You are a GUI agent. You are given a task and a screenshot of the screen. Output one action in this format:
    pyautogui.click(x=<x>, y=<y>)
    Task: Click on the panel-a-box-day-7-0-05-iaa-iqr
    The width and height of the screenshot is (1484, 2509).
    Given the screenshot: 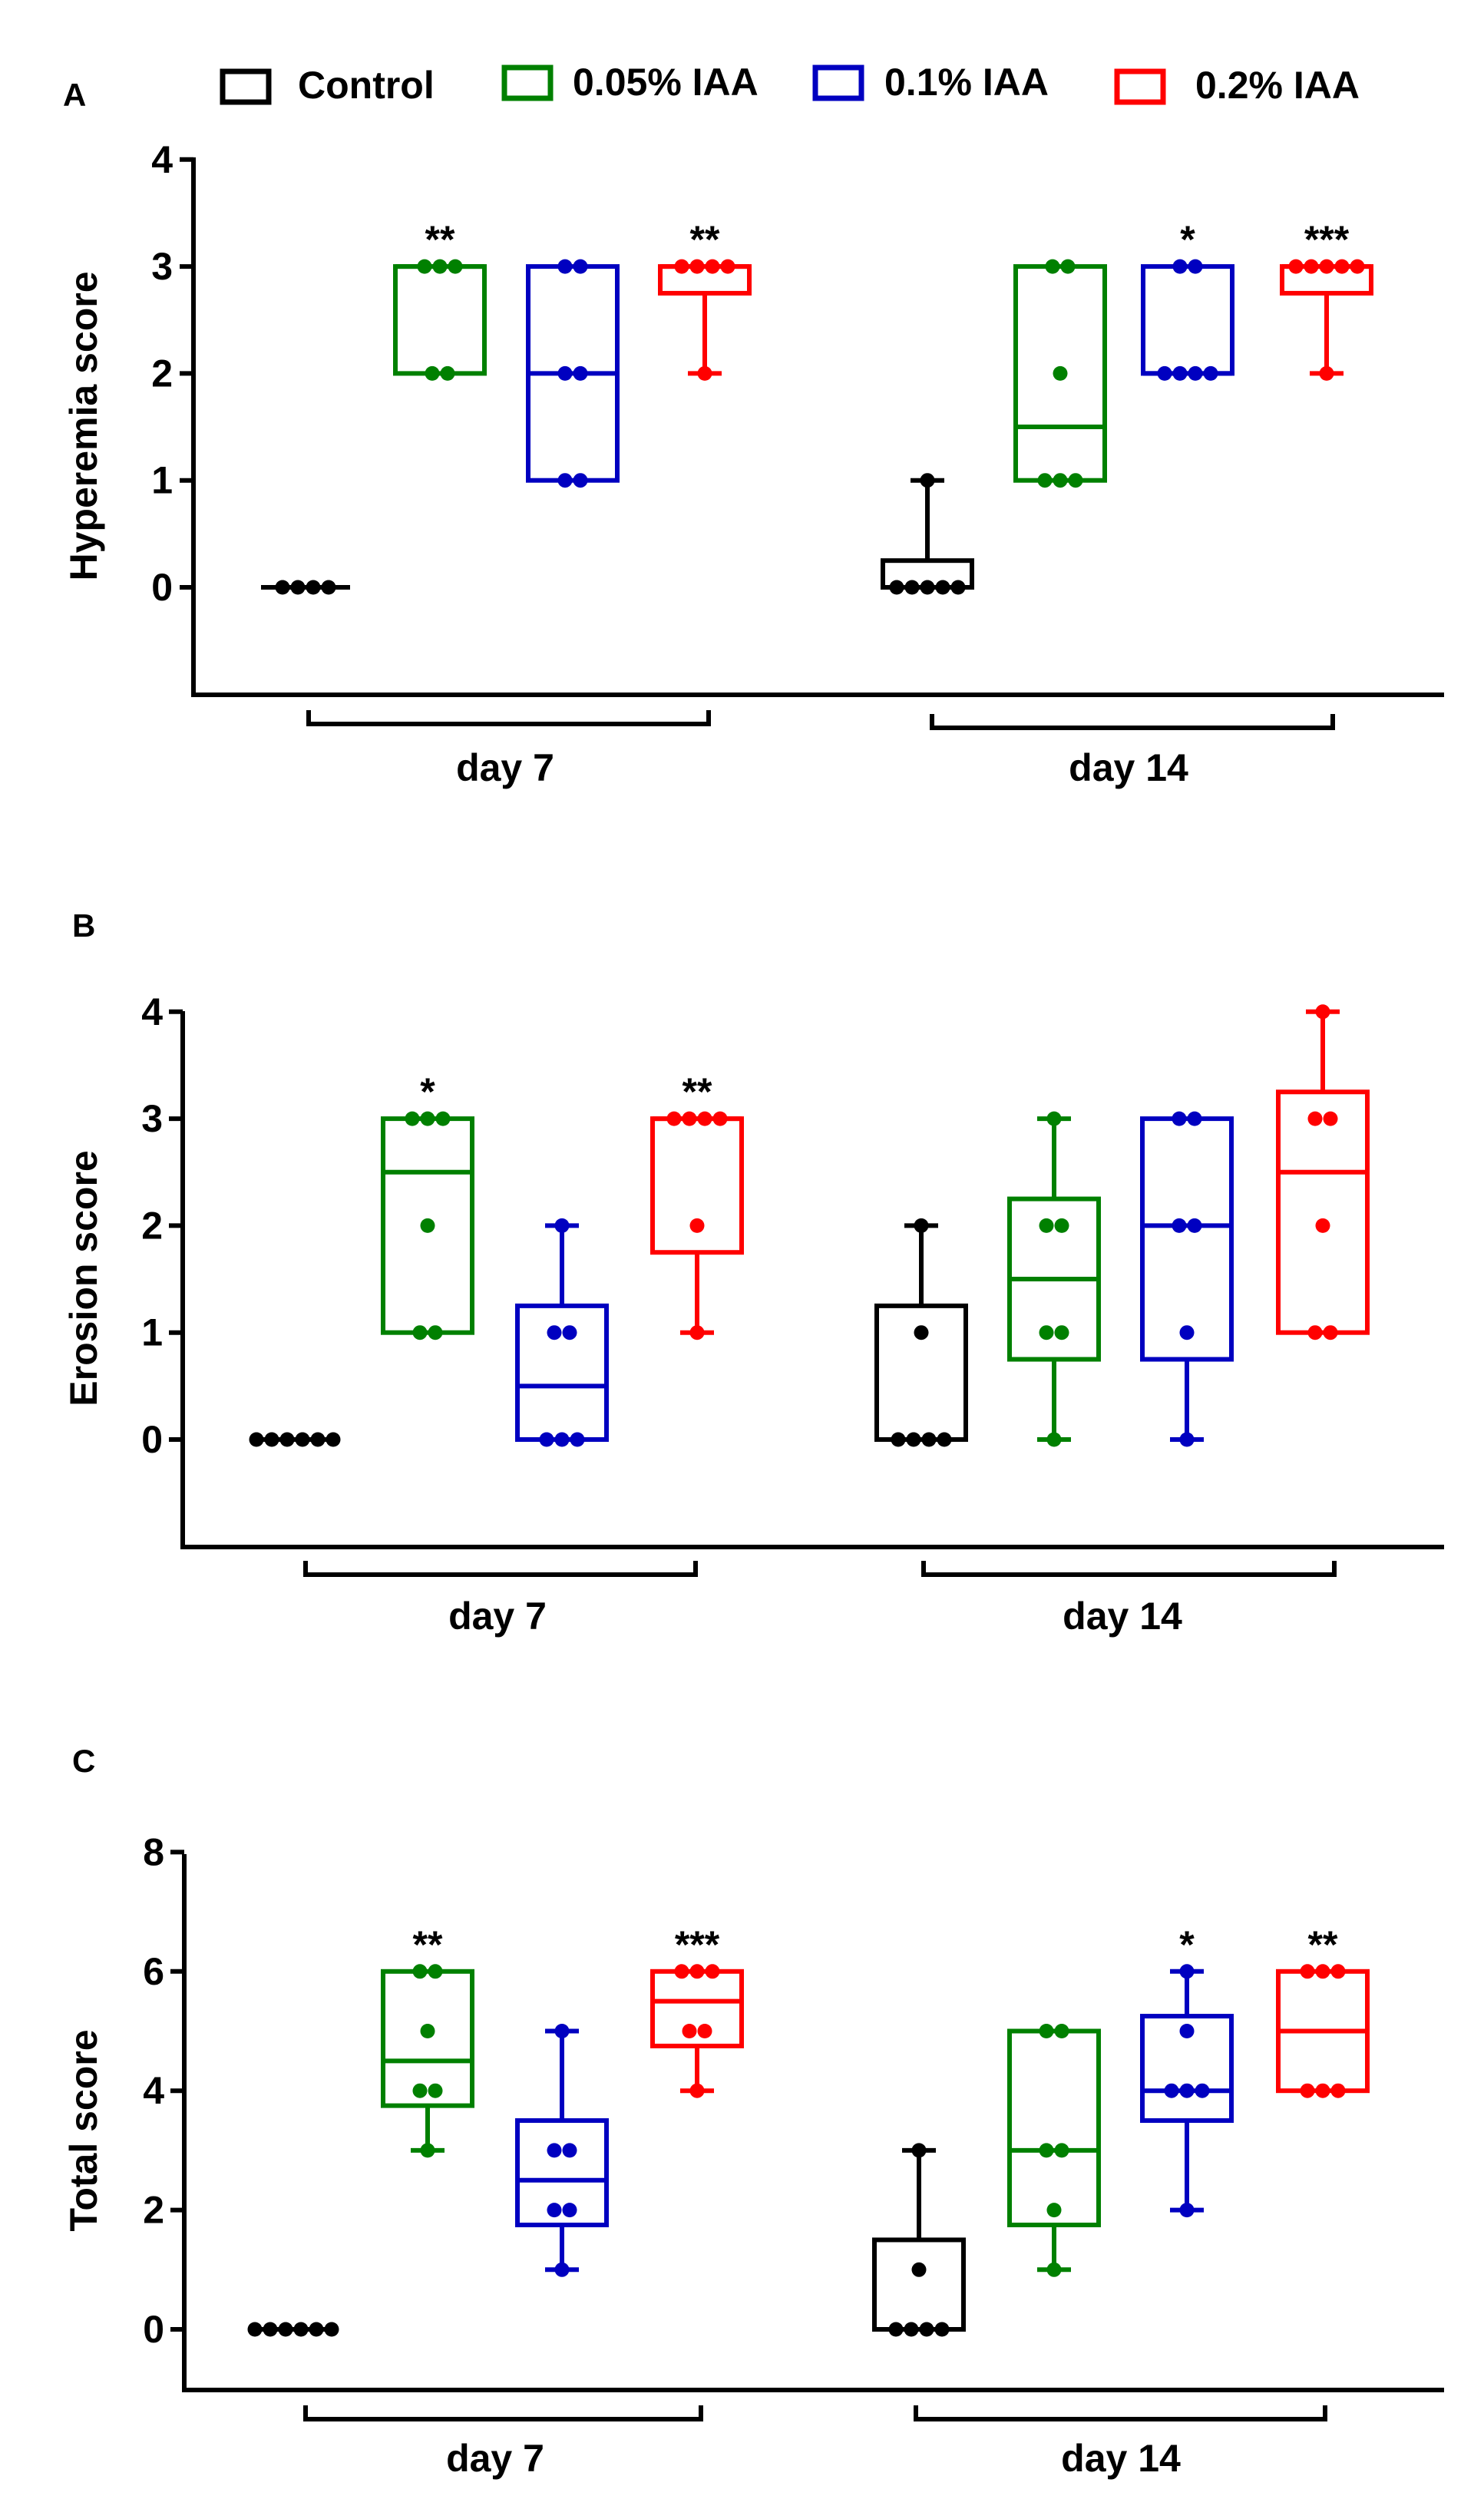 What is the action you would take?
    pyautogui.click(x=440, y=320)
    